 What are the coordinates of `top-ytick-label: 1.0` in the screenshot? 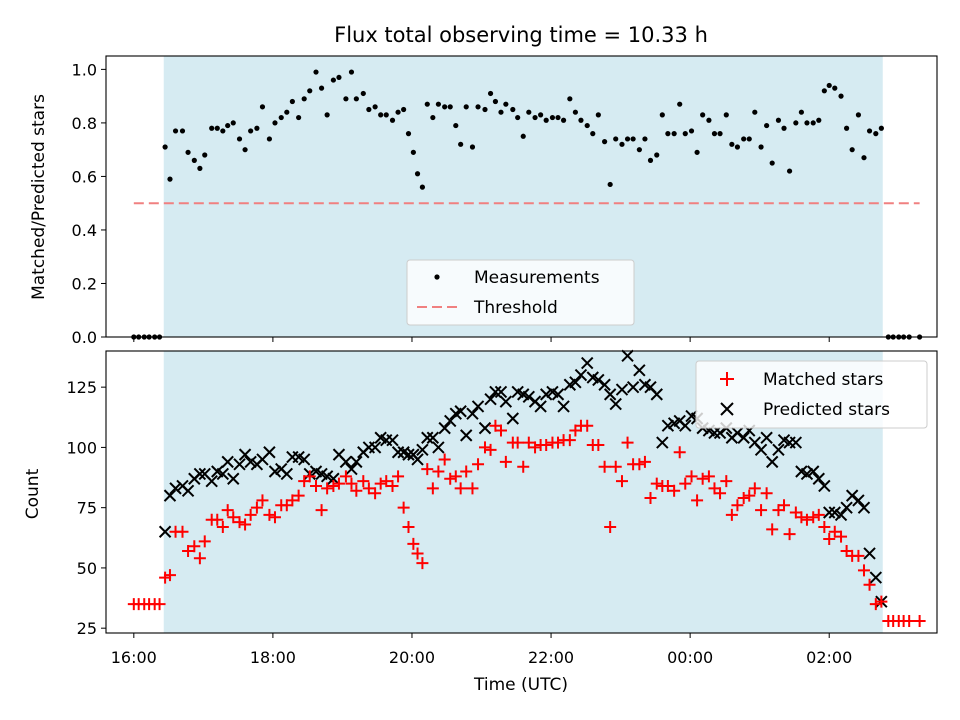 It's located at (84, 69).